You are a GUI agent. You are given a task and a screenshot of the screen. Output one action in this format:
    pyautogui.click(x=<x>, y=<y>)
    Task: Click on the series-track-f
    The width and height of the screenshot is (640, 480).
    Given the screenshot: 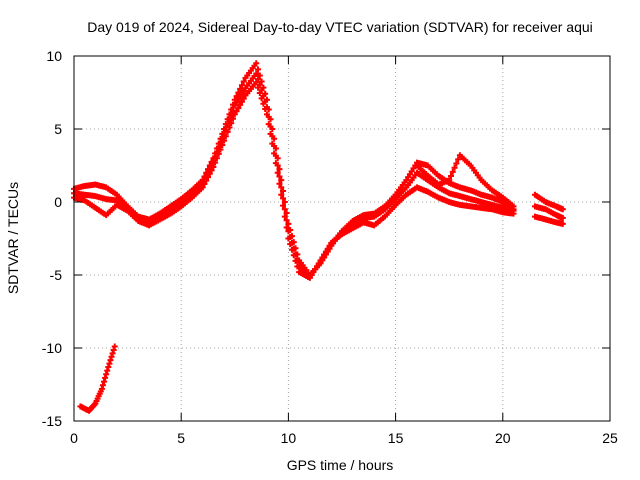 What is the action you would take?
    pyautogui.click(x=548, y=220)
    